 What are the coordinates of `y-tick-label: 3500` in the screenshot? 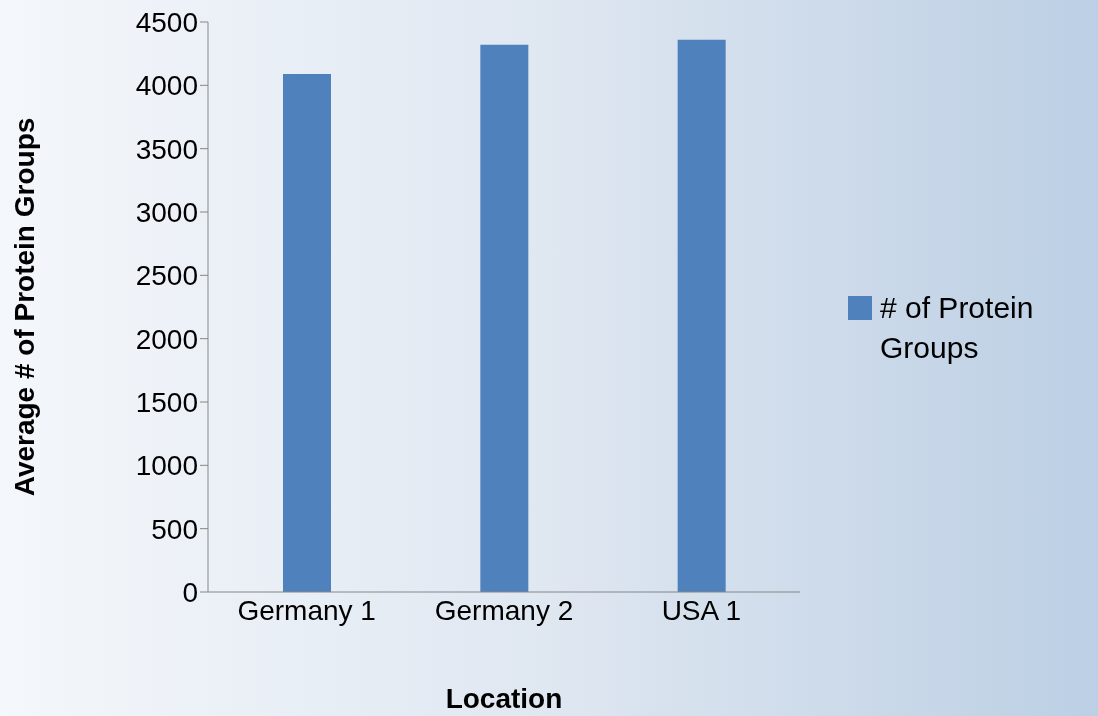 It's located at (166, 149).